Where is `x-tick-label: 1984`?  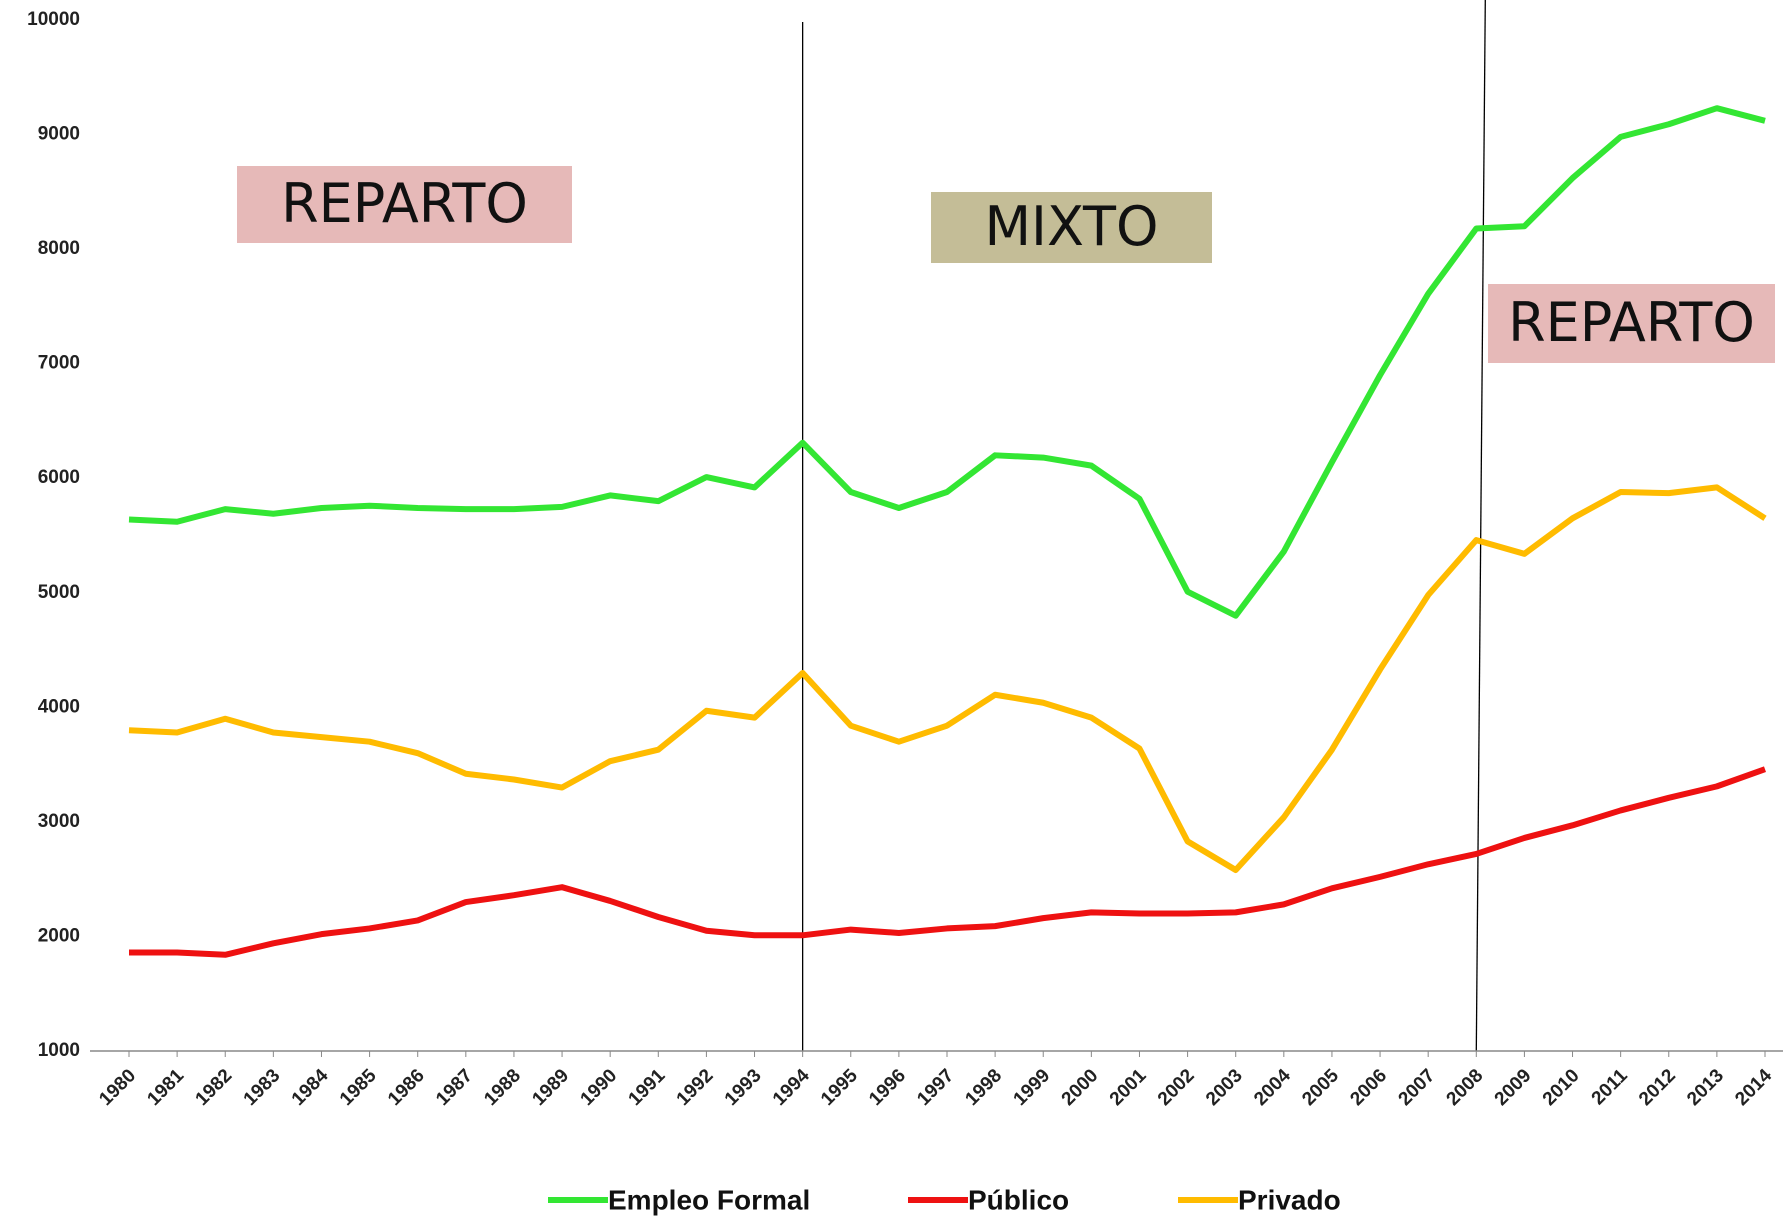 x-tick-label: 1984 is located at coordinates (310, 1087).